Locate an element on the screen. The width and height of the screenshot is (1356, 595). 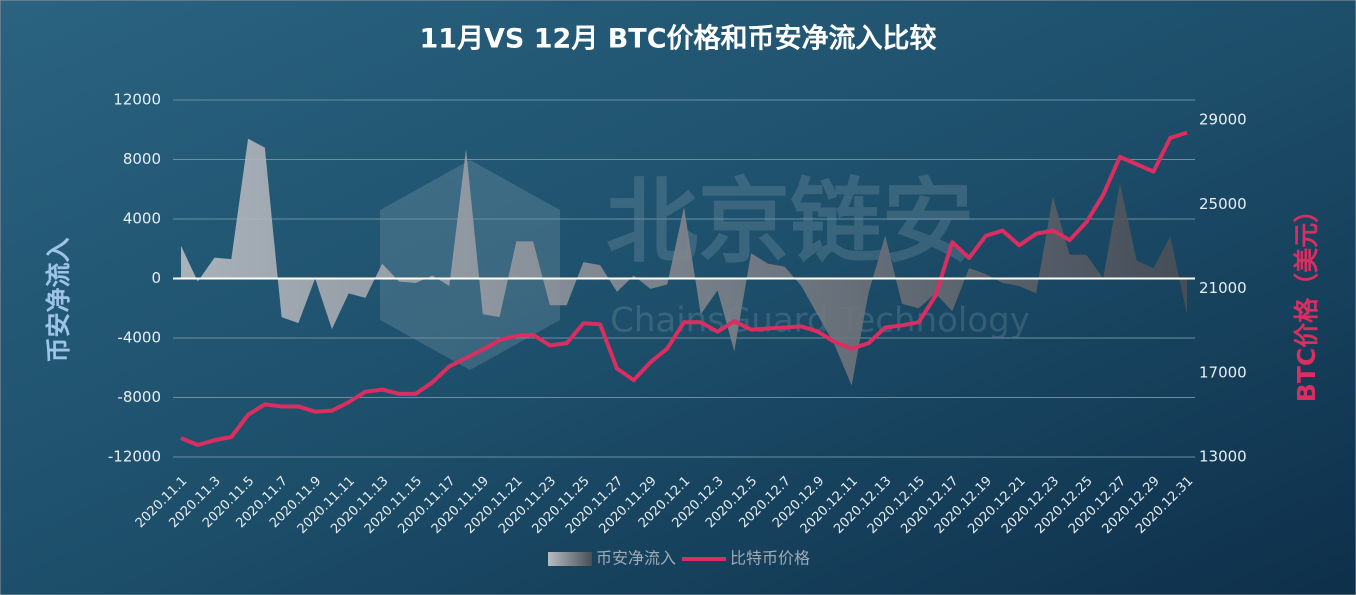
y-axis-title: 币安净流入 is located at coordinates (58, 299).